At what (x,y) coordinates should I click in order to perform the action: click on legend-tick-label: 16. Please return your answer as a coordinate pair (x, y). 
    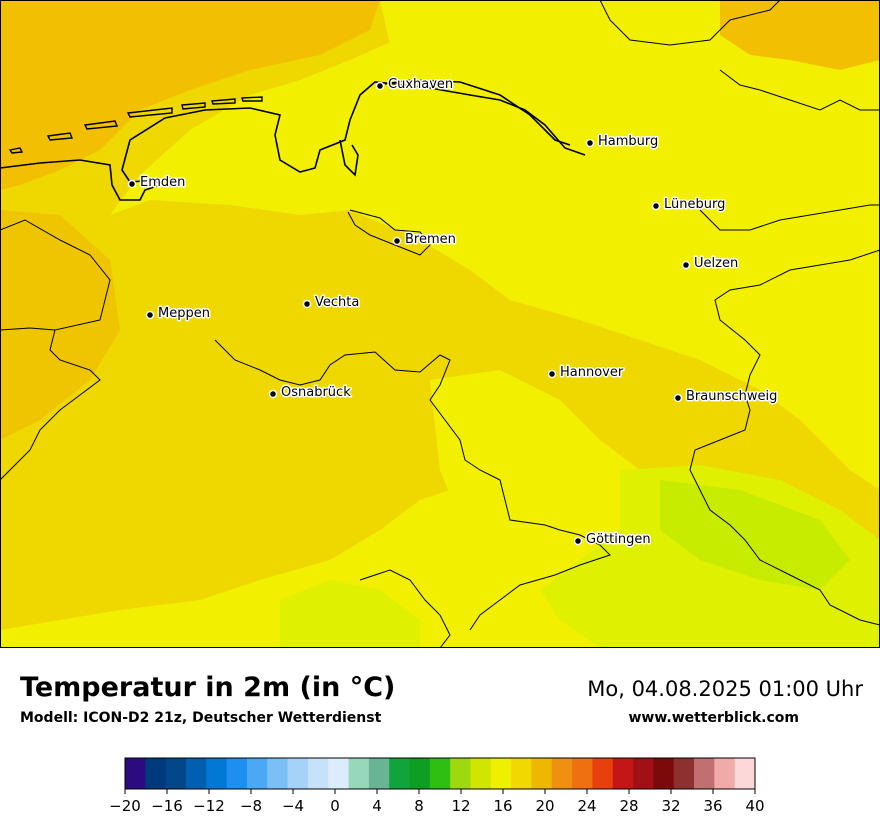
    Looking at the image, I should click on (502, 806).